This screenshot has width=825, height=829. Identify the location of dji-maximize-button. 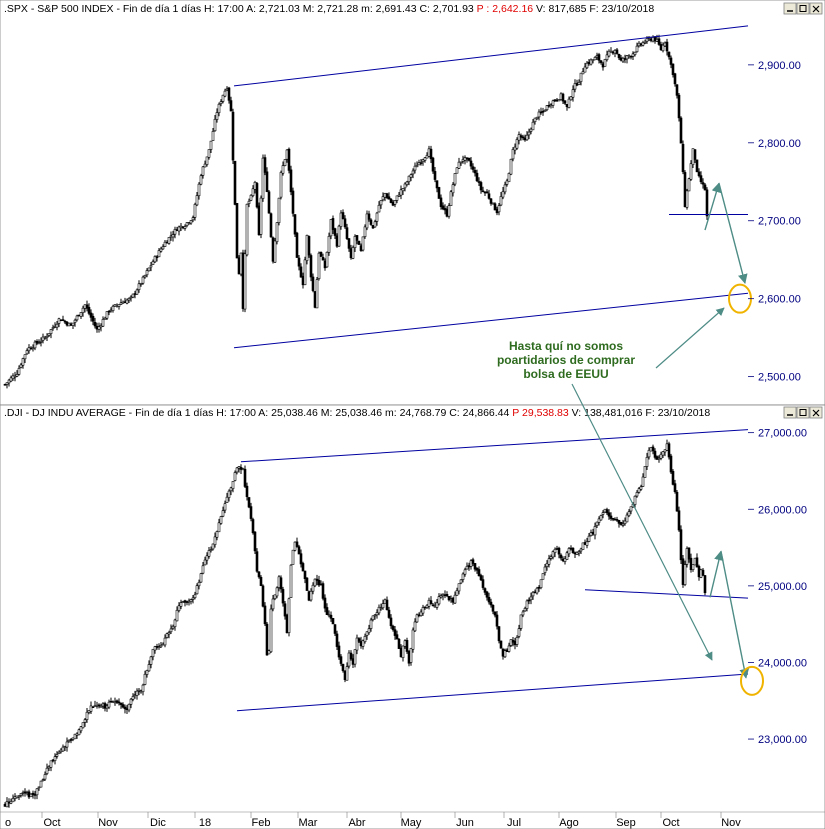
(803, 412).